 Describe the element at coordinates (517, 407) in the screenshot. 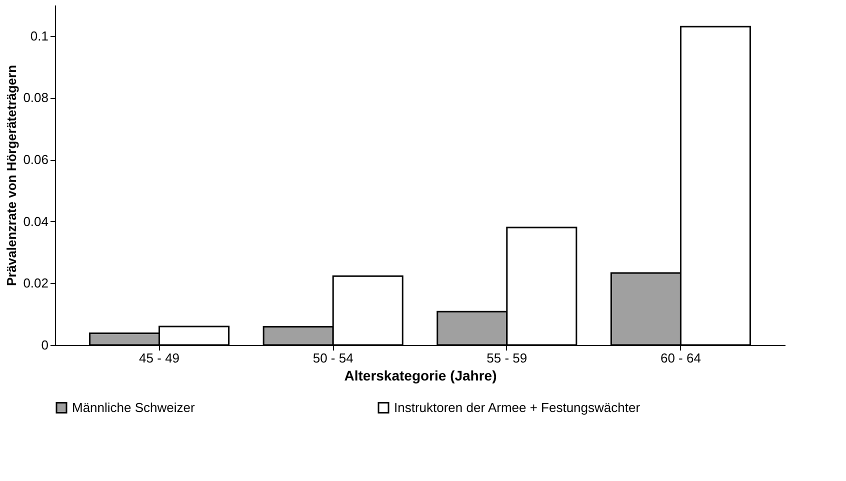

I see `legend-label: Instruktoren der Armee + Festungswächter` at that location.